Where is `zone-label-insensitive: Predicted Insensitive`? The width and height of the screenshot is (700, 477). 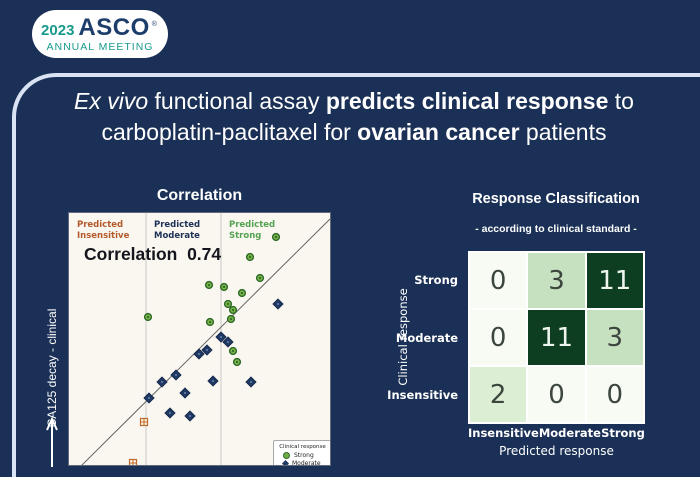 zone-label-insensitive: Predicted Insensitive is located at coordinates (103, 231).